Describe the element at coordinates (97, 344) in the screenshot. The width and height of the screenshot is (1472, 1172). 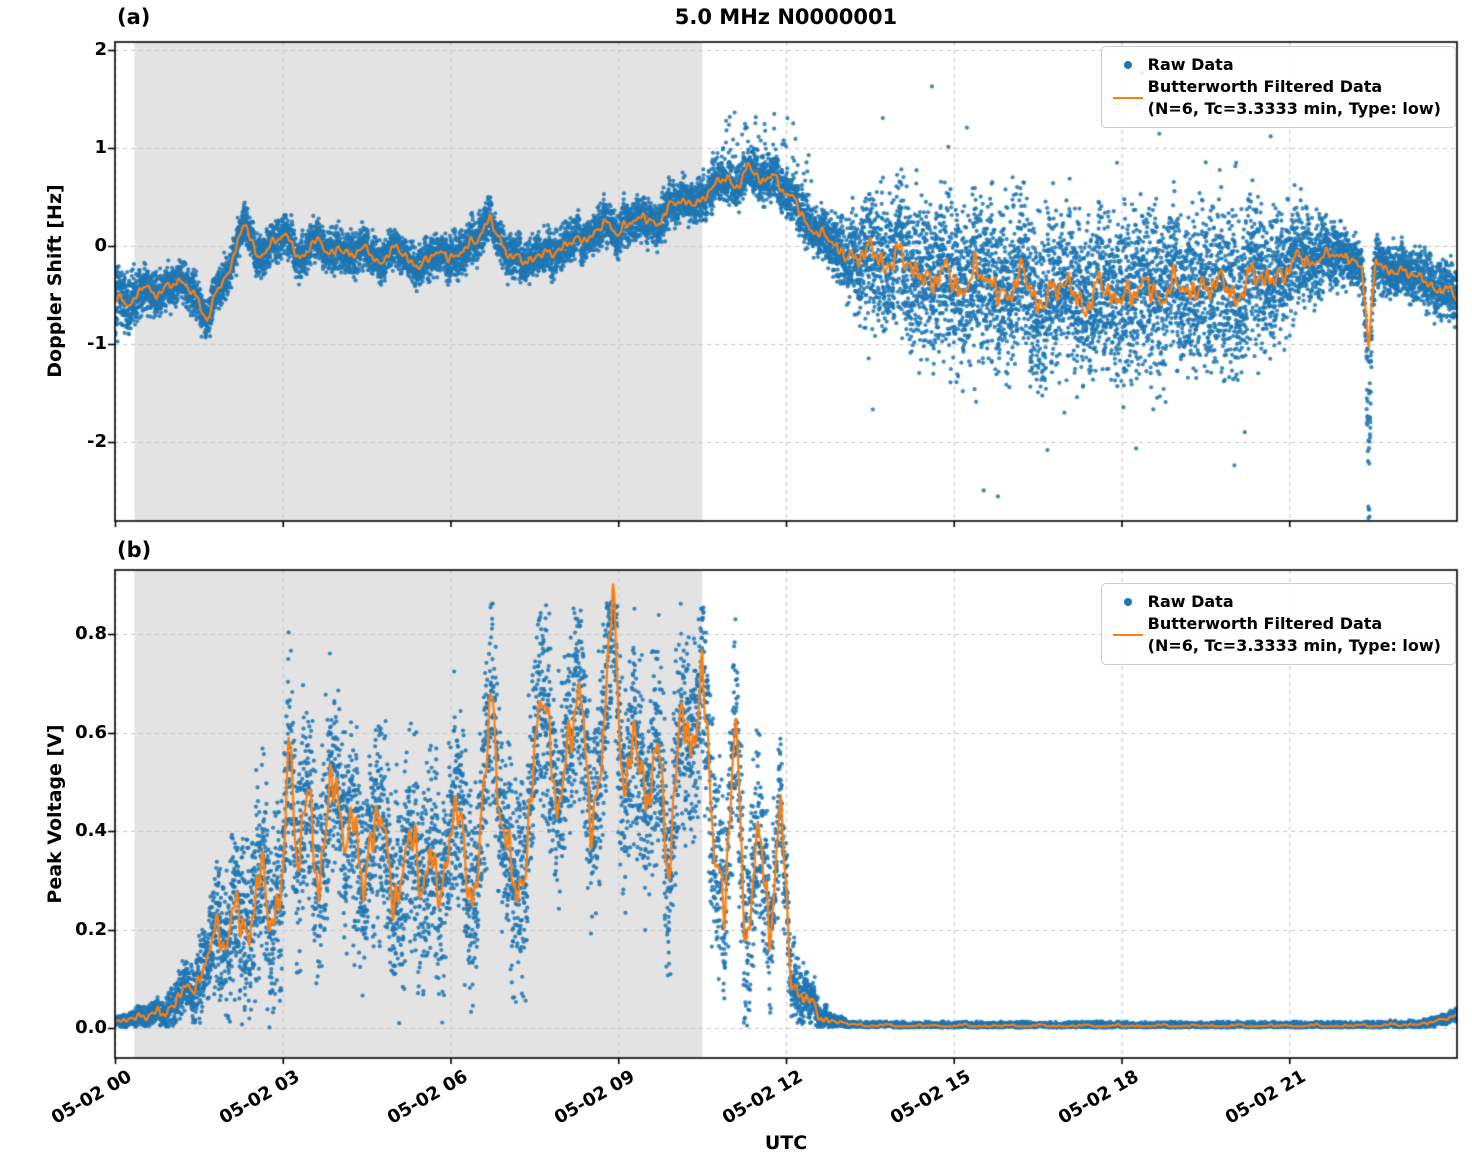
I see `y-tick-label: -1` at that location.